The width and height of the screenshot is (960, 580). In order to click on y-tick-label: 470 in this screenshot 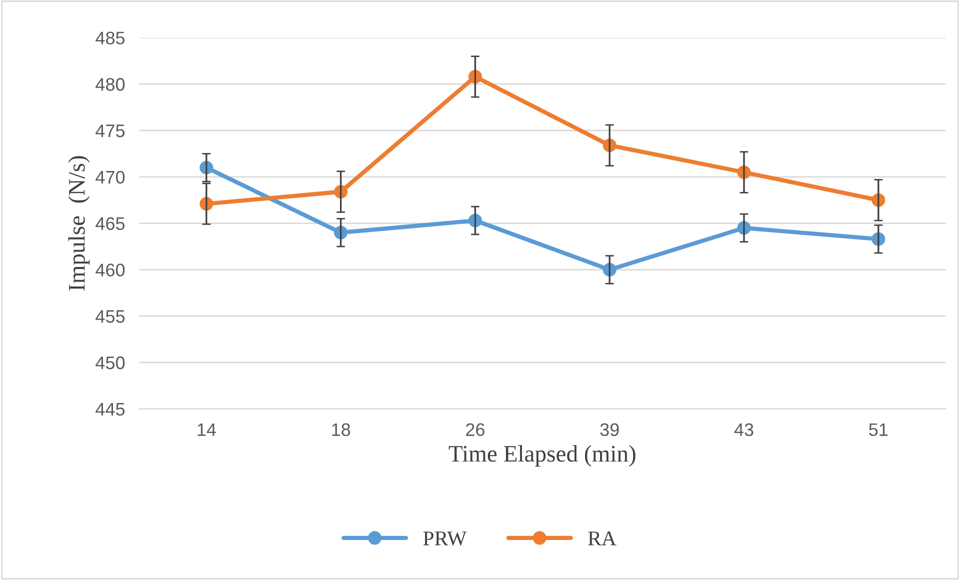, I will do `click(110, 177)`.